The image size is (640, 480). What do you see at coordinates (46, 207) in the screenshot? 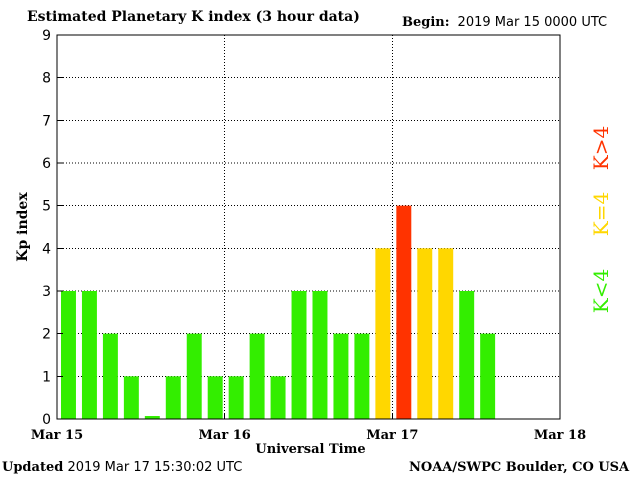
I see `y-tick-label: 5` at bounding box center [46, 207].